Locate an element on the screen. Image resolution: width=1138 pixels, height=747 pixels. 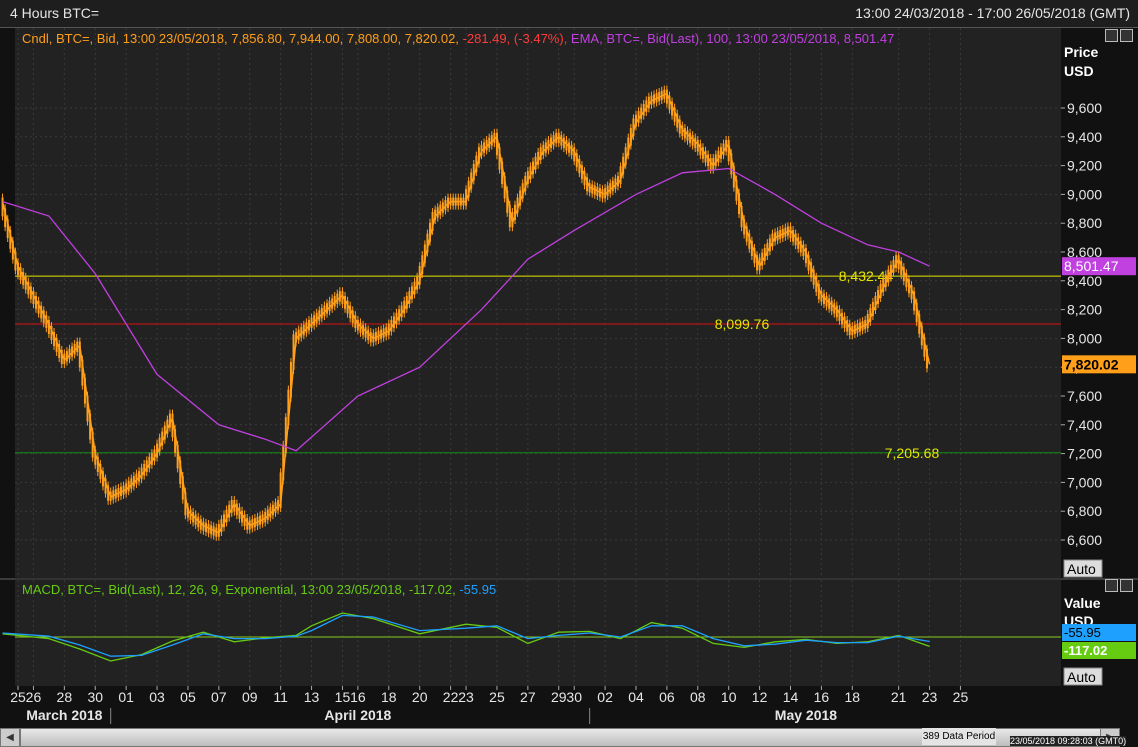
x-tick-label: 12 is located at coordinates (760, 697).